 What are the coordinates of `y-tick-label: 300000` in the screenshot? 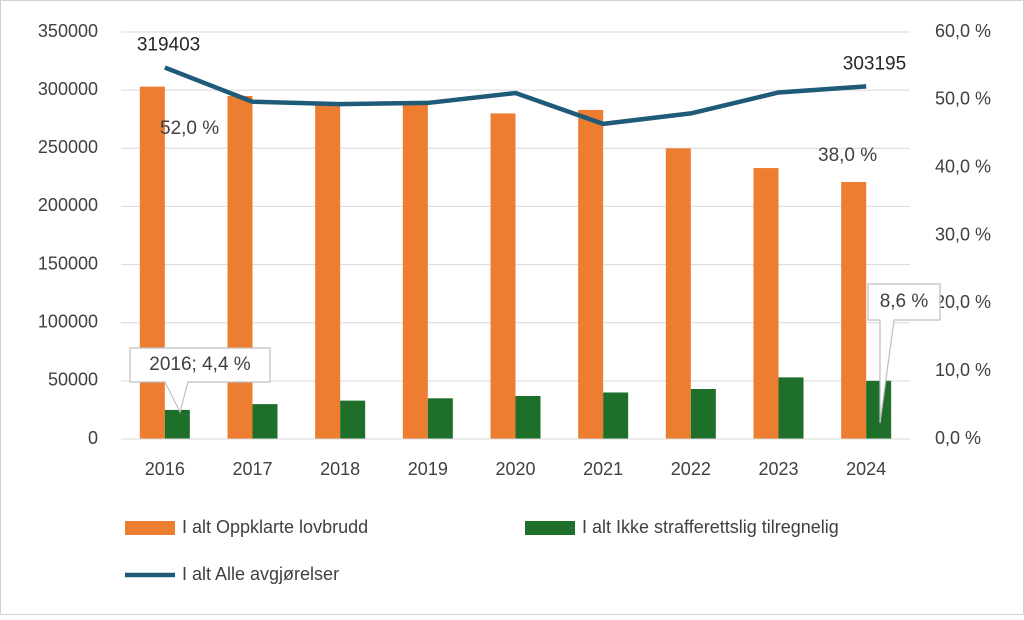 It's located at (68, 89).